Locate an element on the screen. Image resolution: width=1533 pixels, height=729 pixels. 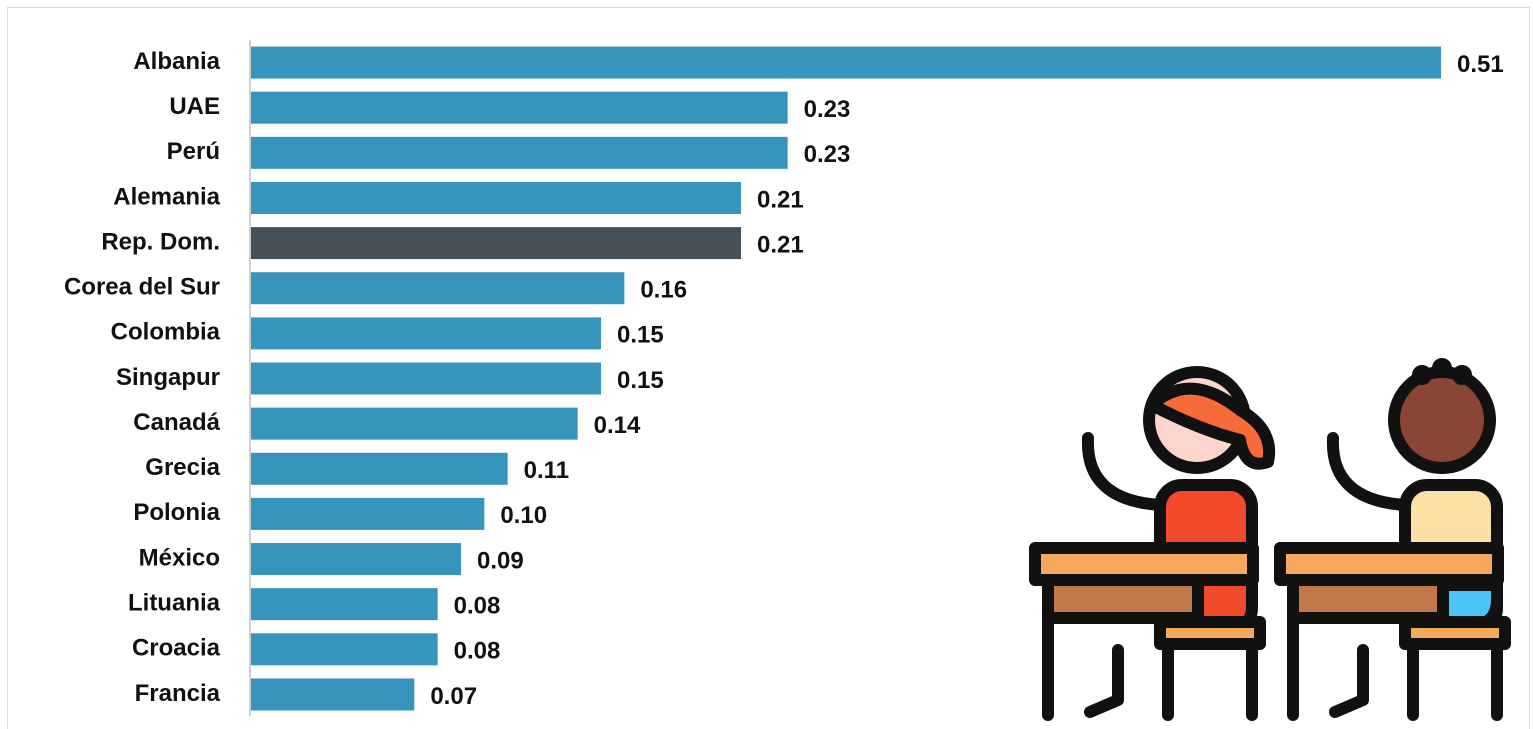
category-label: Perú is located at coordinates (193, 151).